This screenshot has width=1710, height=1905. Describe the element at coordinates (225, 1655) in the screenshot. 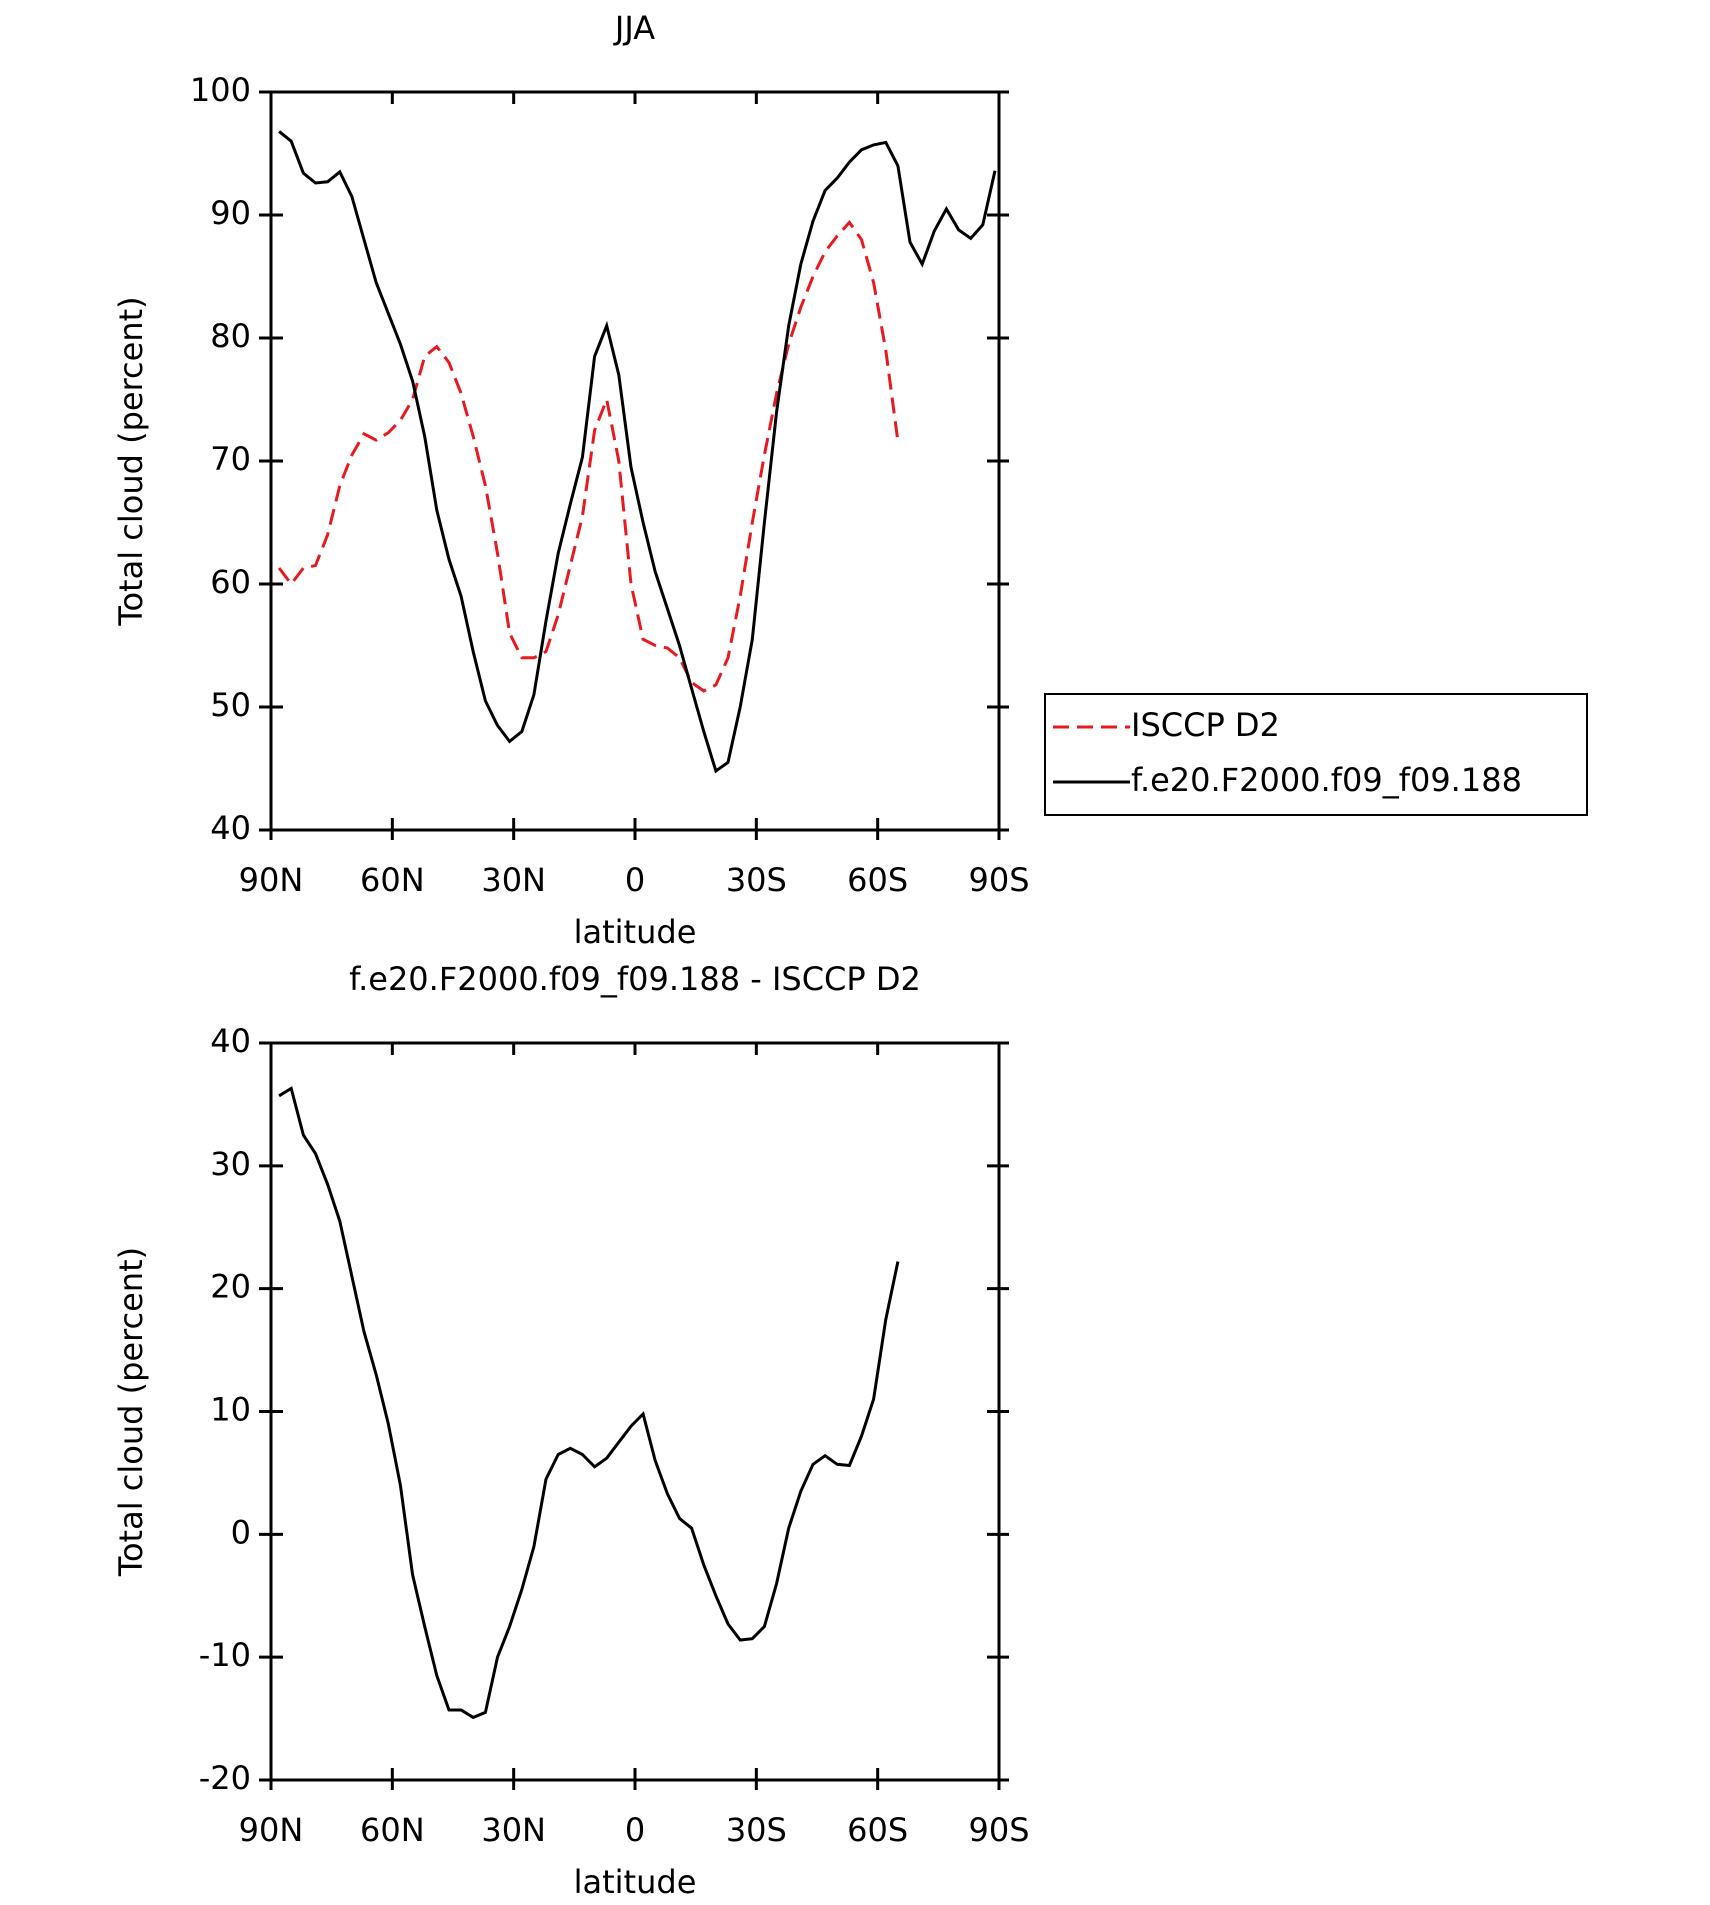

I see `y-tick-label: -10` at that location.